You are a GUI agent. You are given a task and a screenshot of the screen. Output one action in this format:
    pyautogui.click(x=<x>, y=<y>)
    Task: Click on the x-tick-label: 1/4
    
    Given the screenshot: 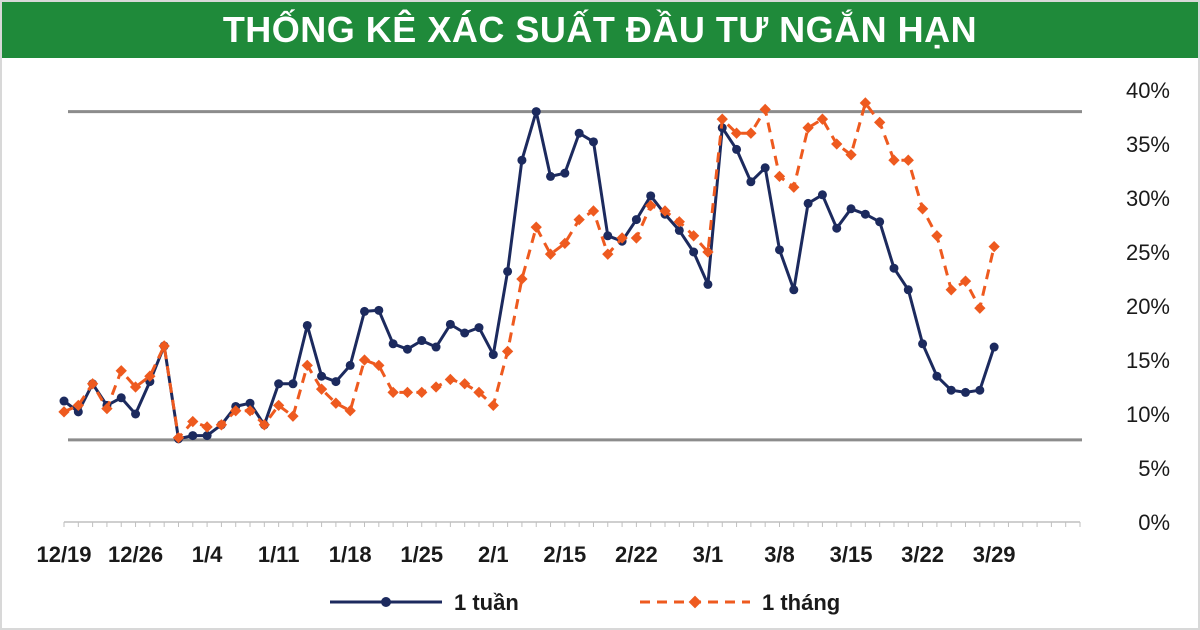 What is the action you would take?
    pyautogui.click(x=207, y=554)
    